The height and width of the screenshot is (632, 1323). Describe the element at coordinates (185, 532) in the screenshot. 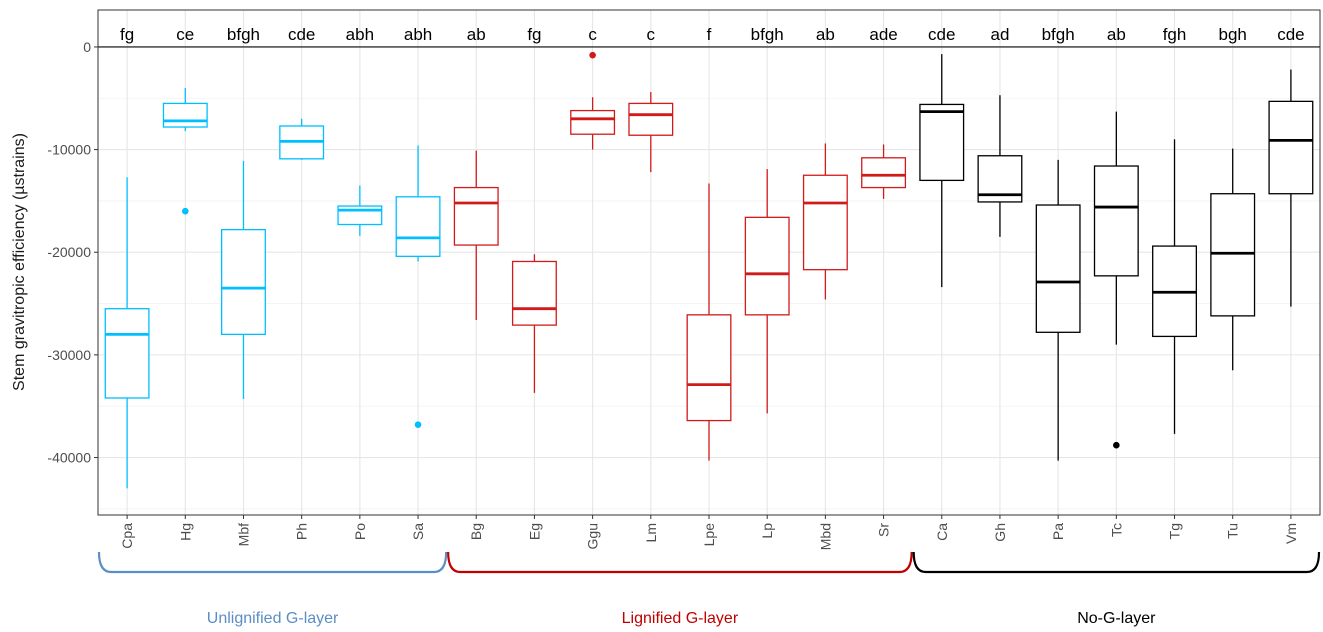

I see `x-tick-label: Hg` at that location.